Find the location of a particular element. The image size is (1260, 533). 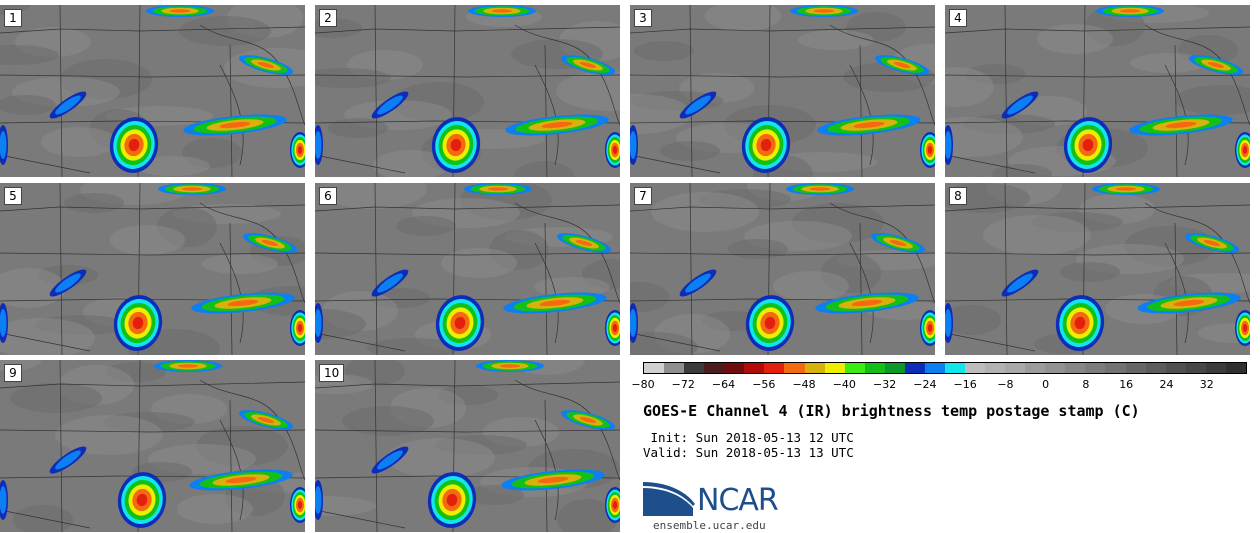

stamp-panel-7: 7 is located at coordinates (782, 269).